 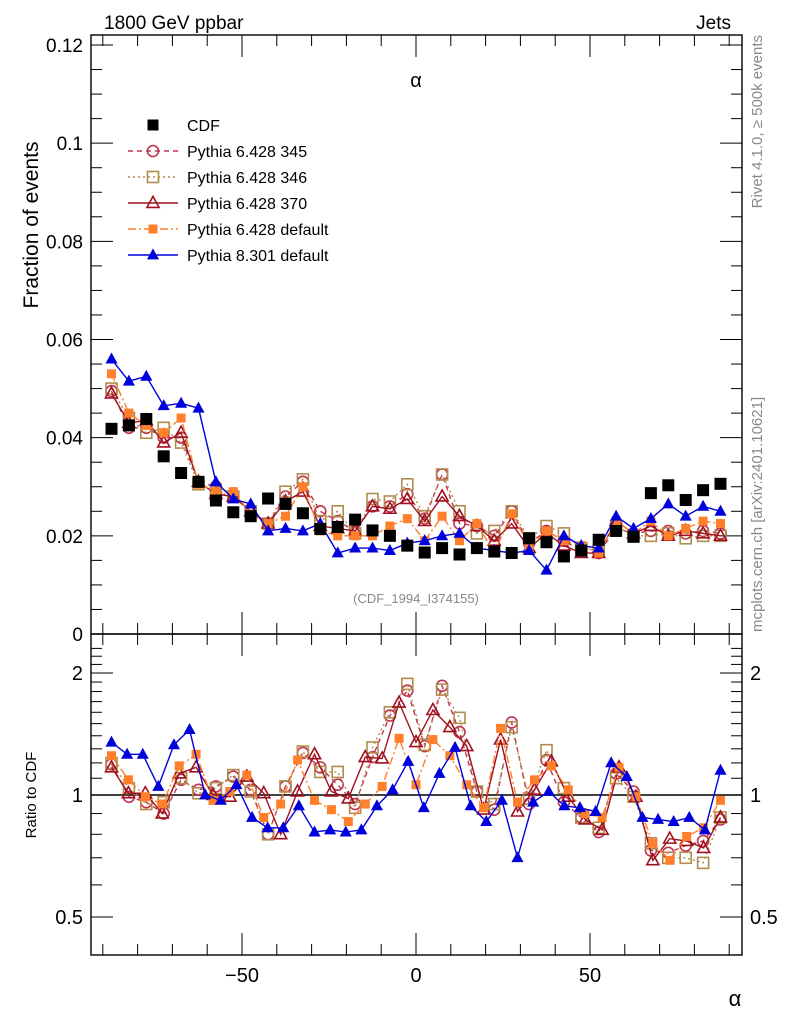 I want to click on ratio-y-tick-label-right: 2, so click(x=755, y=674).